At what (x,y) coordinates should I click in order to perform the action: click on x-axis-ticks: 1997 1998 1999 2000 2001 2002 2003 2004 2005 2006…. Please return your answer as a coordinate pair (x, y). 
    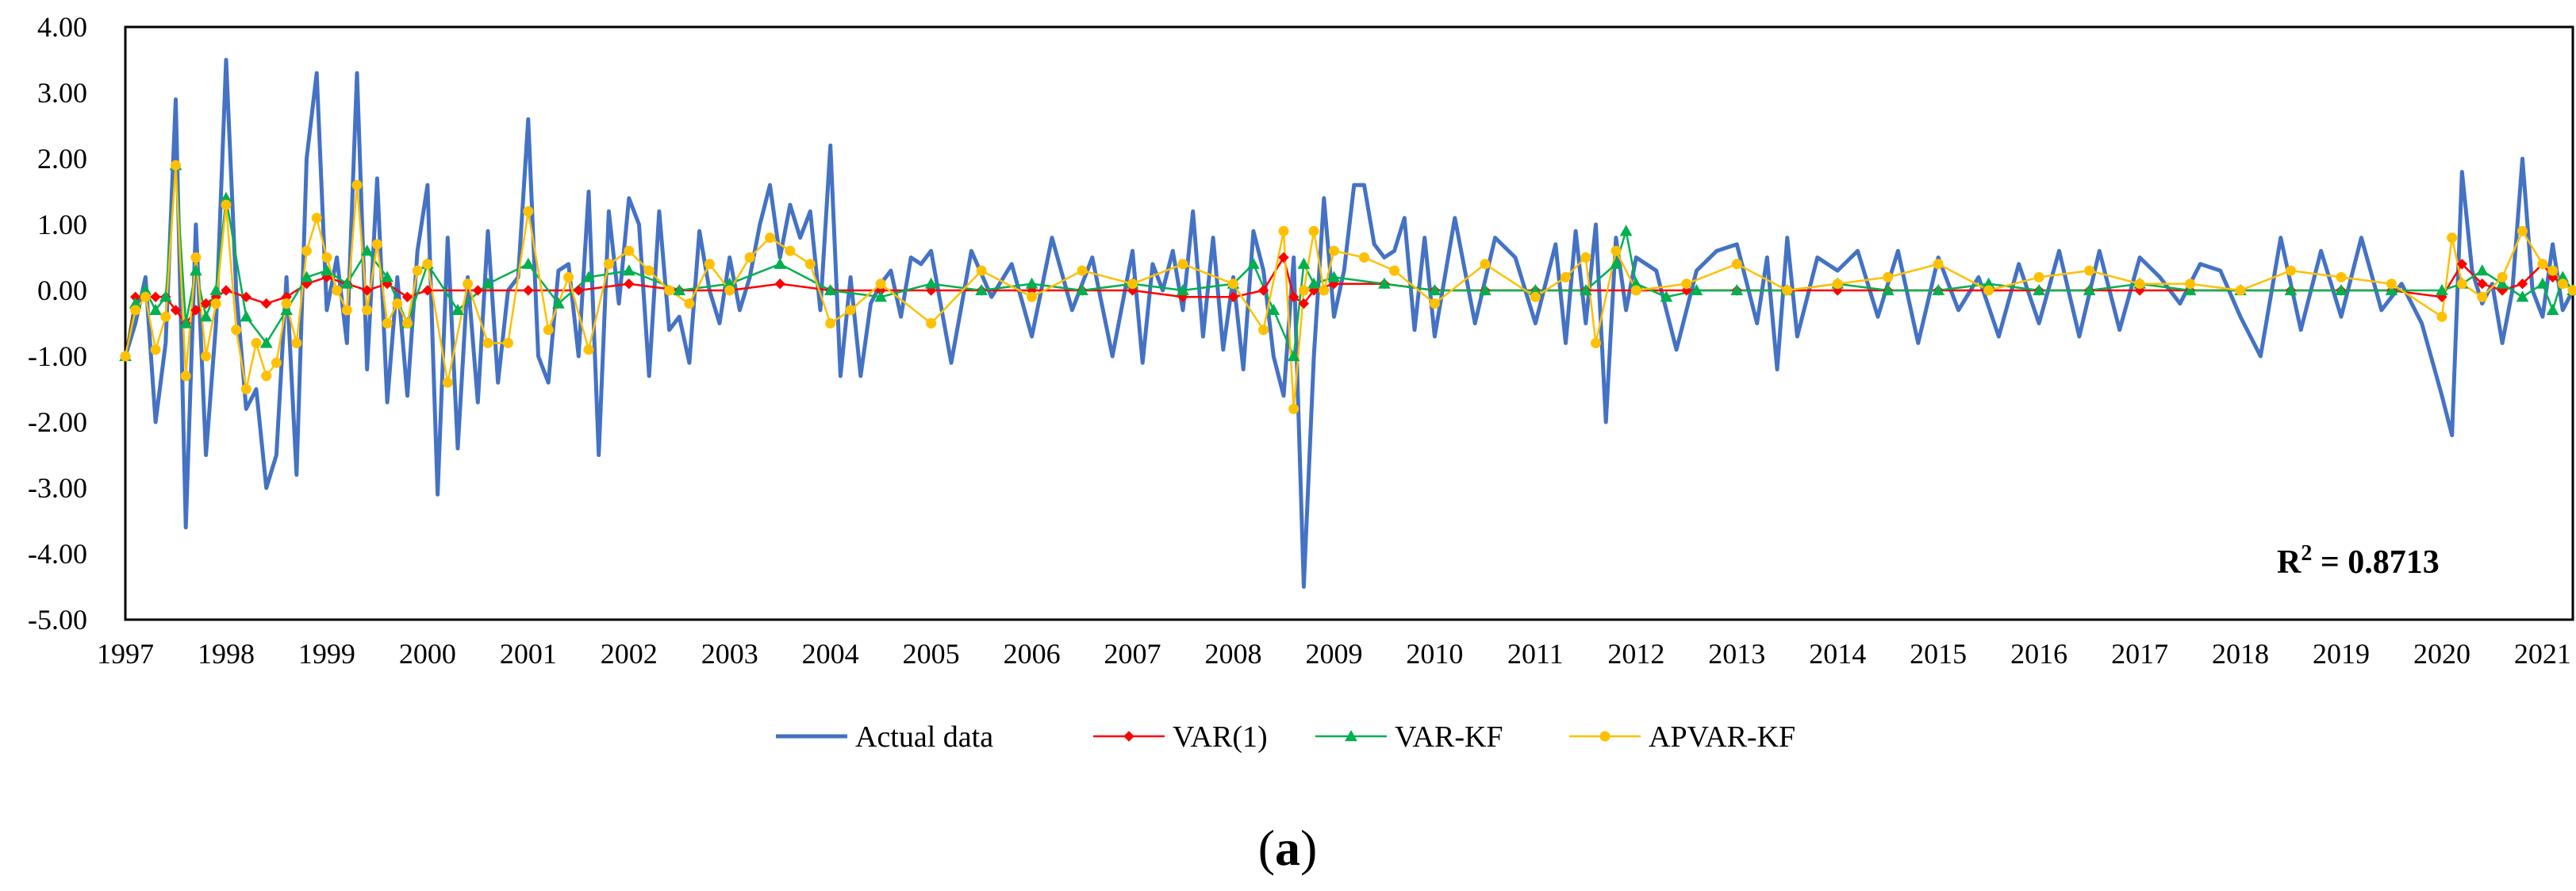
    Looking at the image, I should click on (1334, 654).